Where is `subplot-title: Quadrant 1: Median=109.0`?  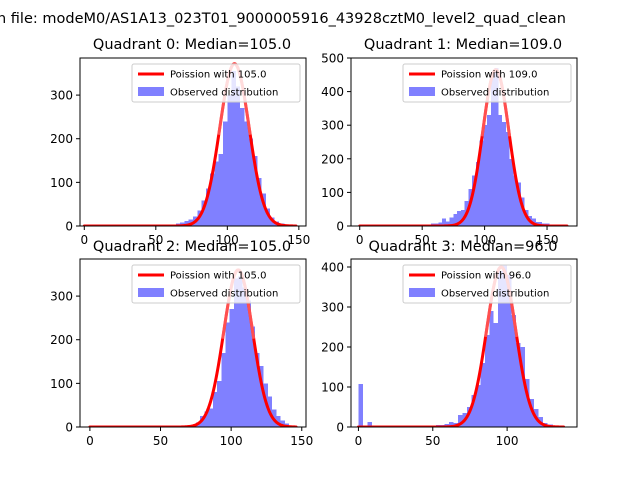
subplot-title: Quadrant 1: Median=109.0 is located at coordinates (463, 45).